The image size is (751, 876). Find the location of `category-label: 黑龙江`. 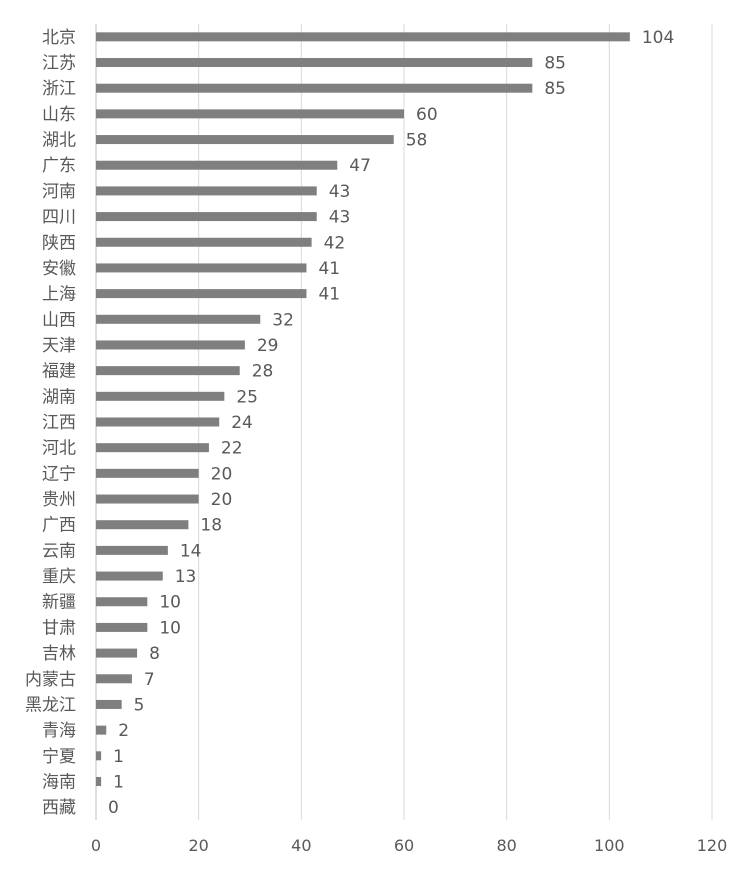

category-label: 黑龙江 is located at coordinates (50, 705).